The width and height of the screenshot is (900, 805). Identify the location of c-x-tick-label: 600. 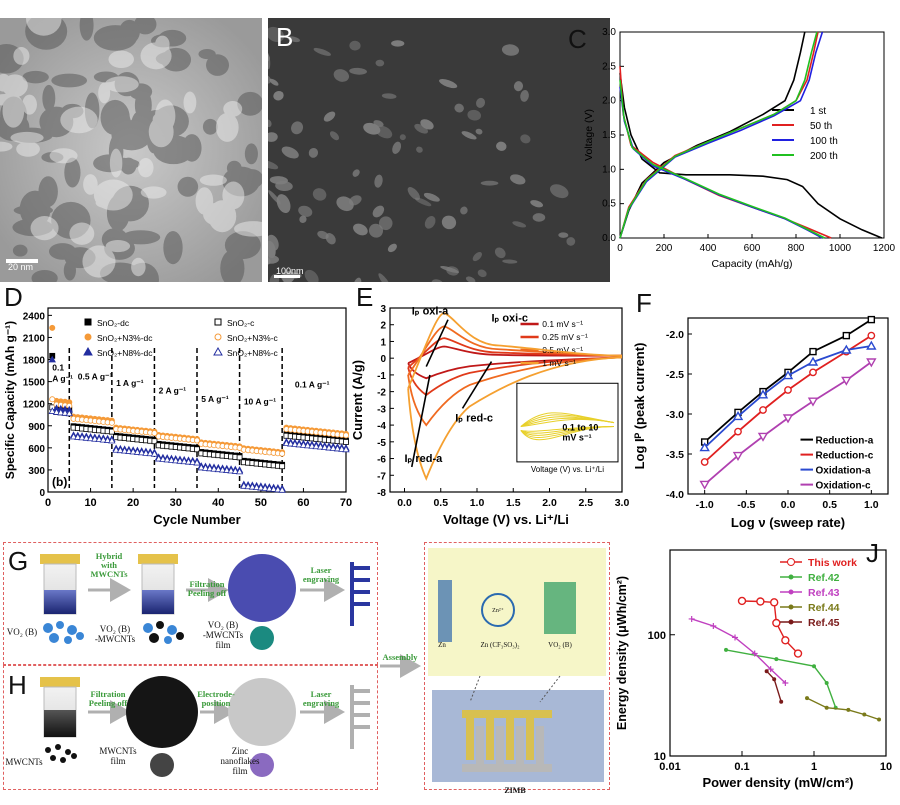
(752, 248).